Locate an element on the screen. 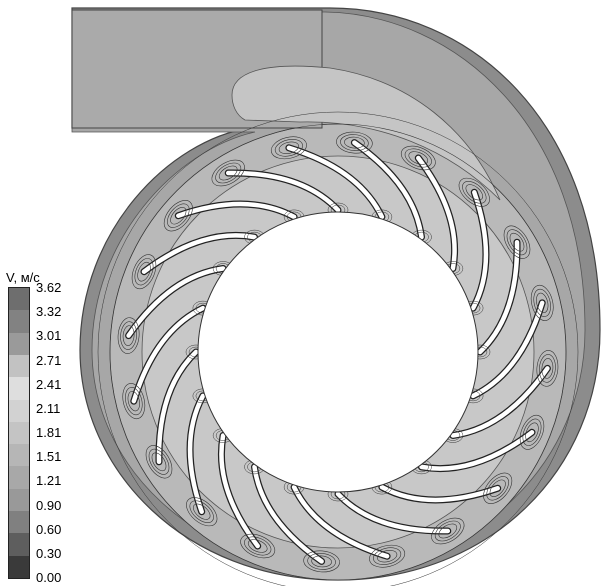 Image resolution: width=604 pixels, height=586 pixels. legend-title: V, м/с is located at coordinates (23, 277).